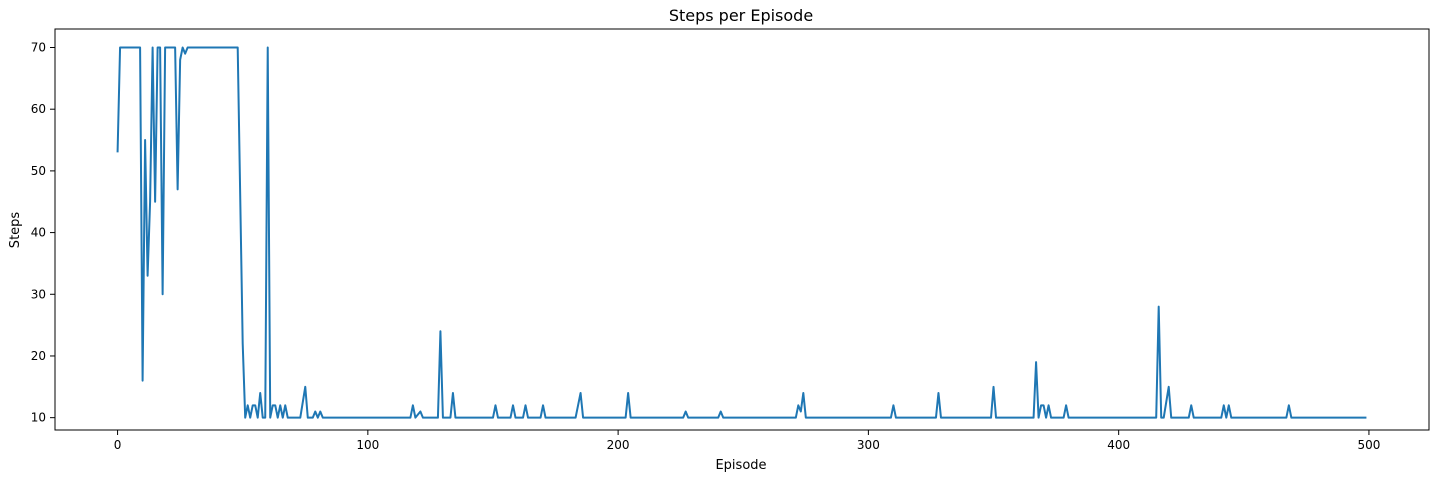 The width and height of the screenshot is (1446, 480). What do you see at coordinates (1368, 445) in the screenshot?
I see `x-tick-label: 500` at bounding box center [1368, 445].